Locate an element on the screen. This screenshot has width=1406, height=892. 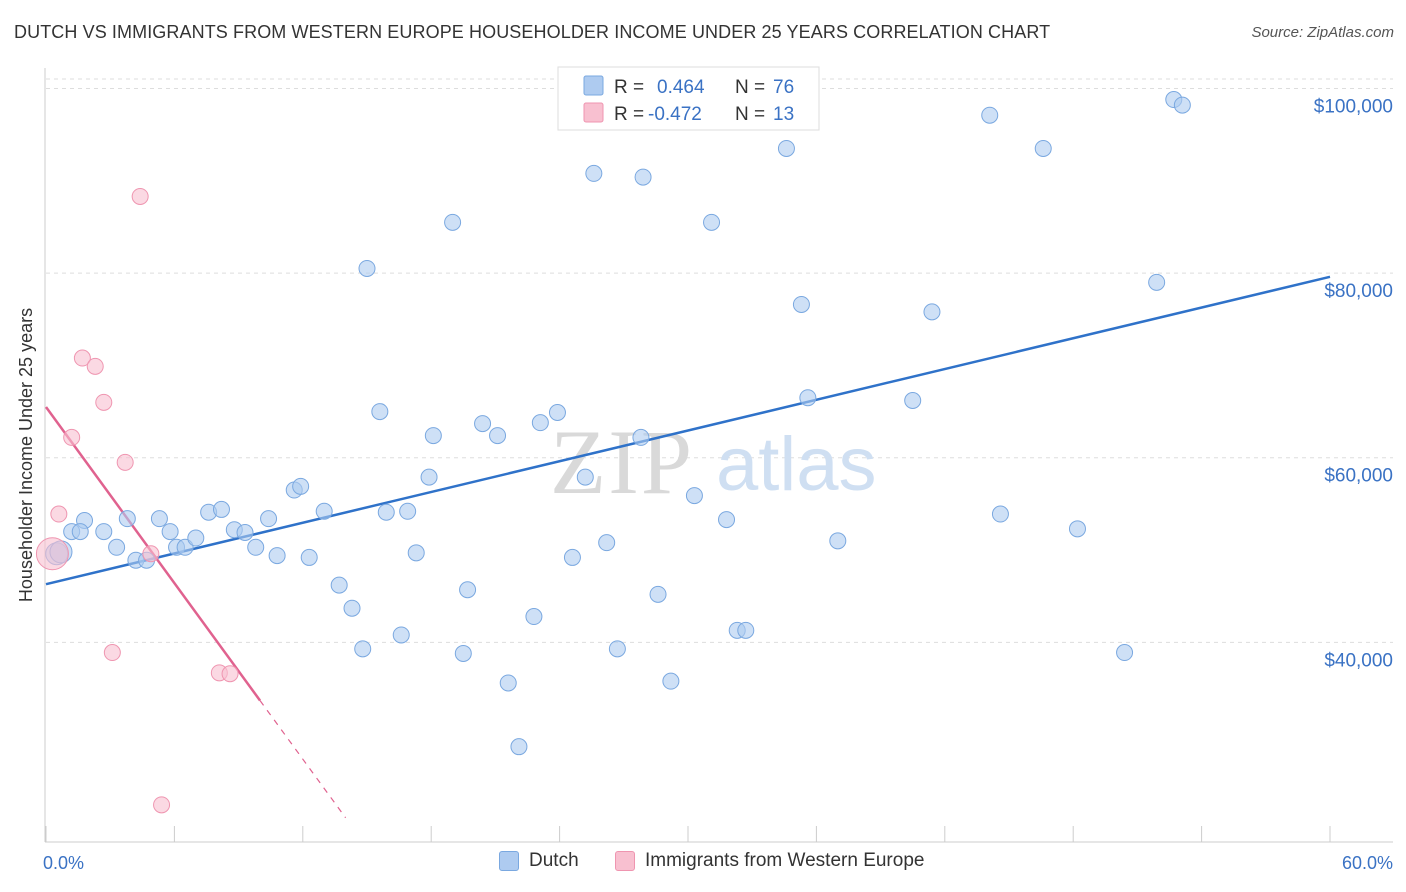
legend-n-value-immigrants: 13 is located at coordinates (783, 114).